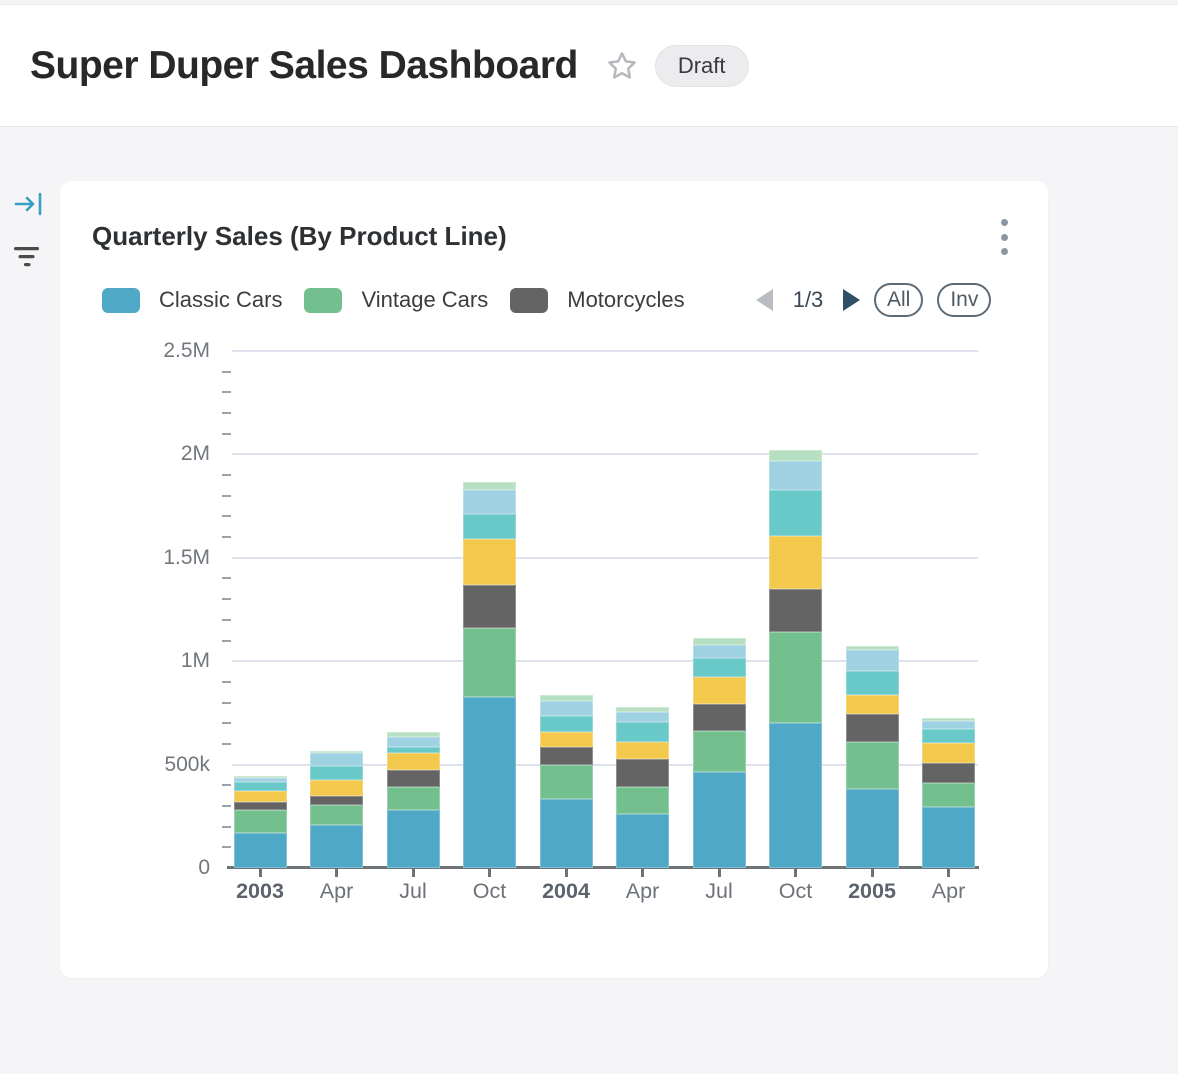 Image resolution: width=1178 pixels, height=1074 pixels. Describe the element at coordinates (764, 300) in the screenshot. I see `legend-prev-button` at that location.